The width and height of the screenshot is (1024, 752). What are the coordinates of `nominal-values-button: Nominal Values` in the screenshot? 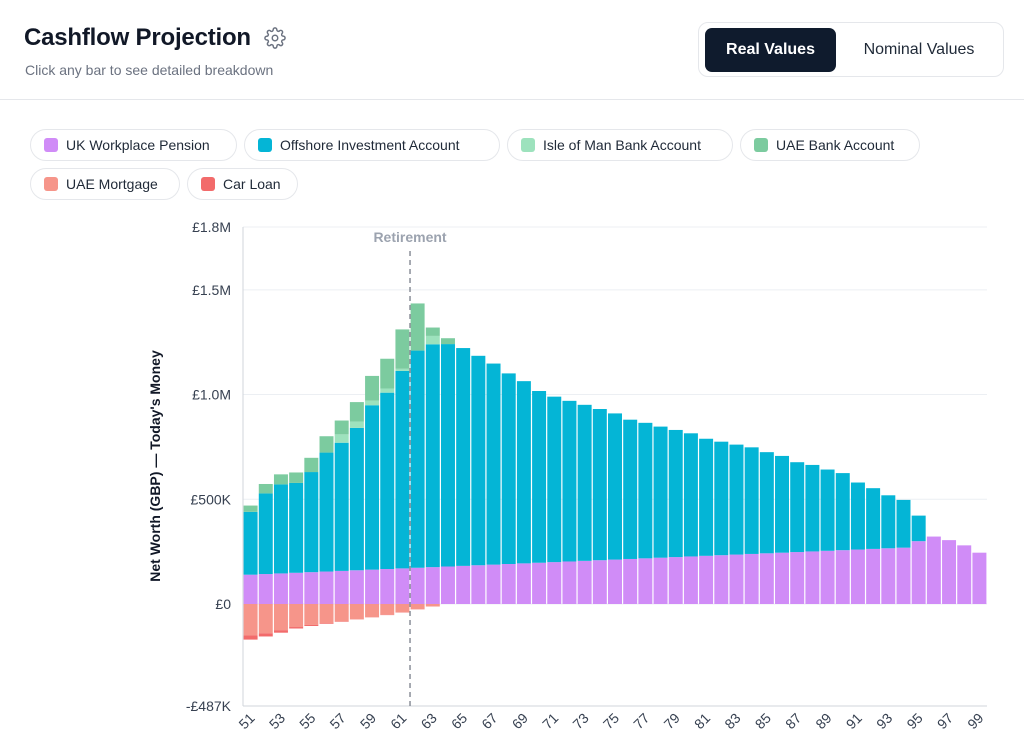 It's located at (919, 49).